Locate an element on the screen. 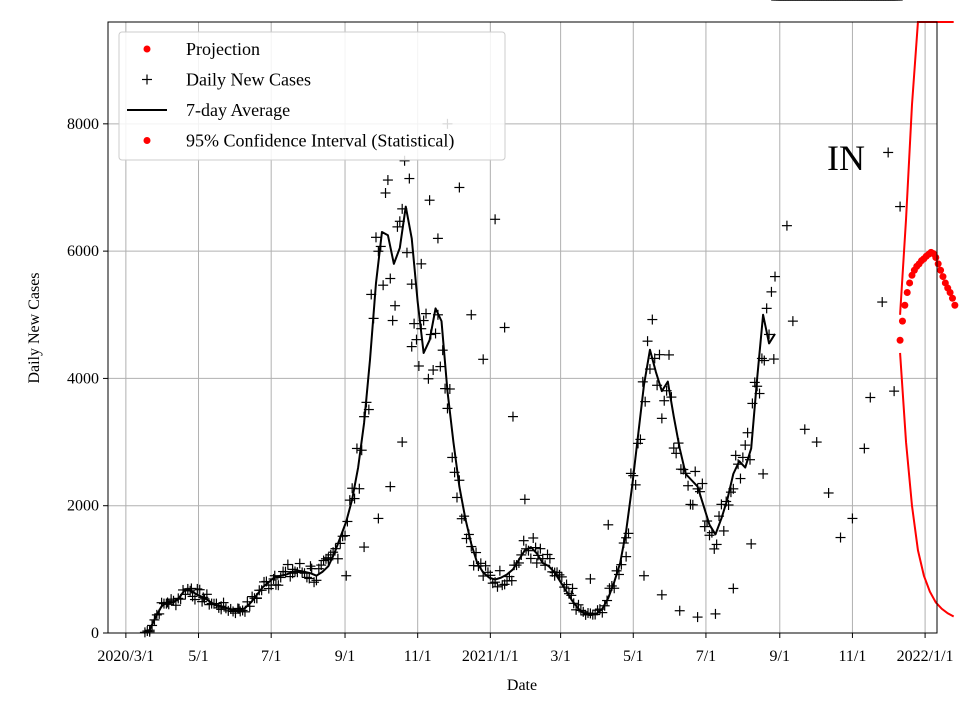 The height and width of the screenshot is (720, 960). y-tick-label: 2000 is located at coordinates (83, 506).